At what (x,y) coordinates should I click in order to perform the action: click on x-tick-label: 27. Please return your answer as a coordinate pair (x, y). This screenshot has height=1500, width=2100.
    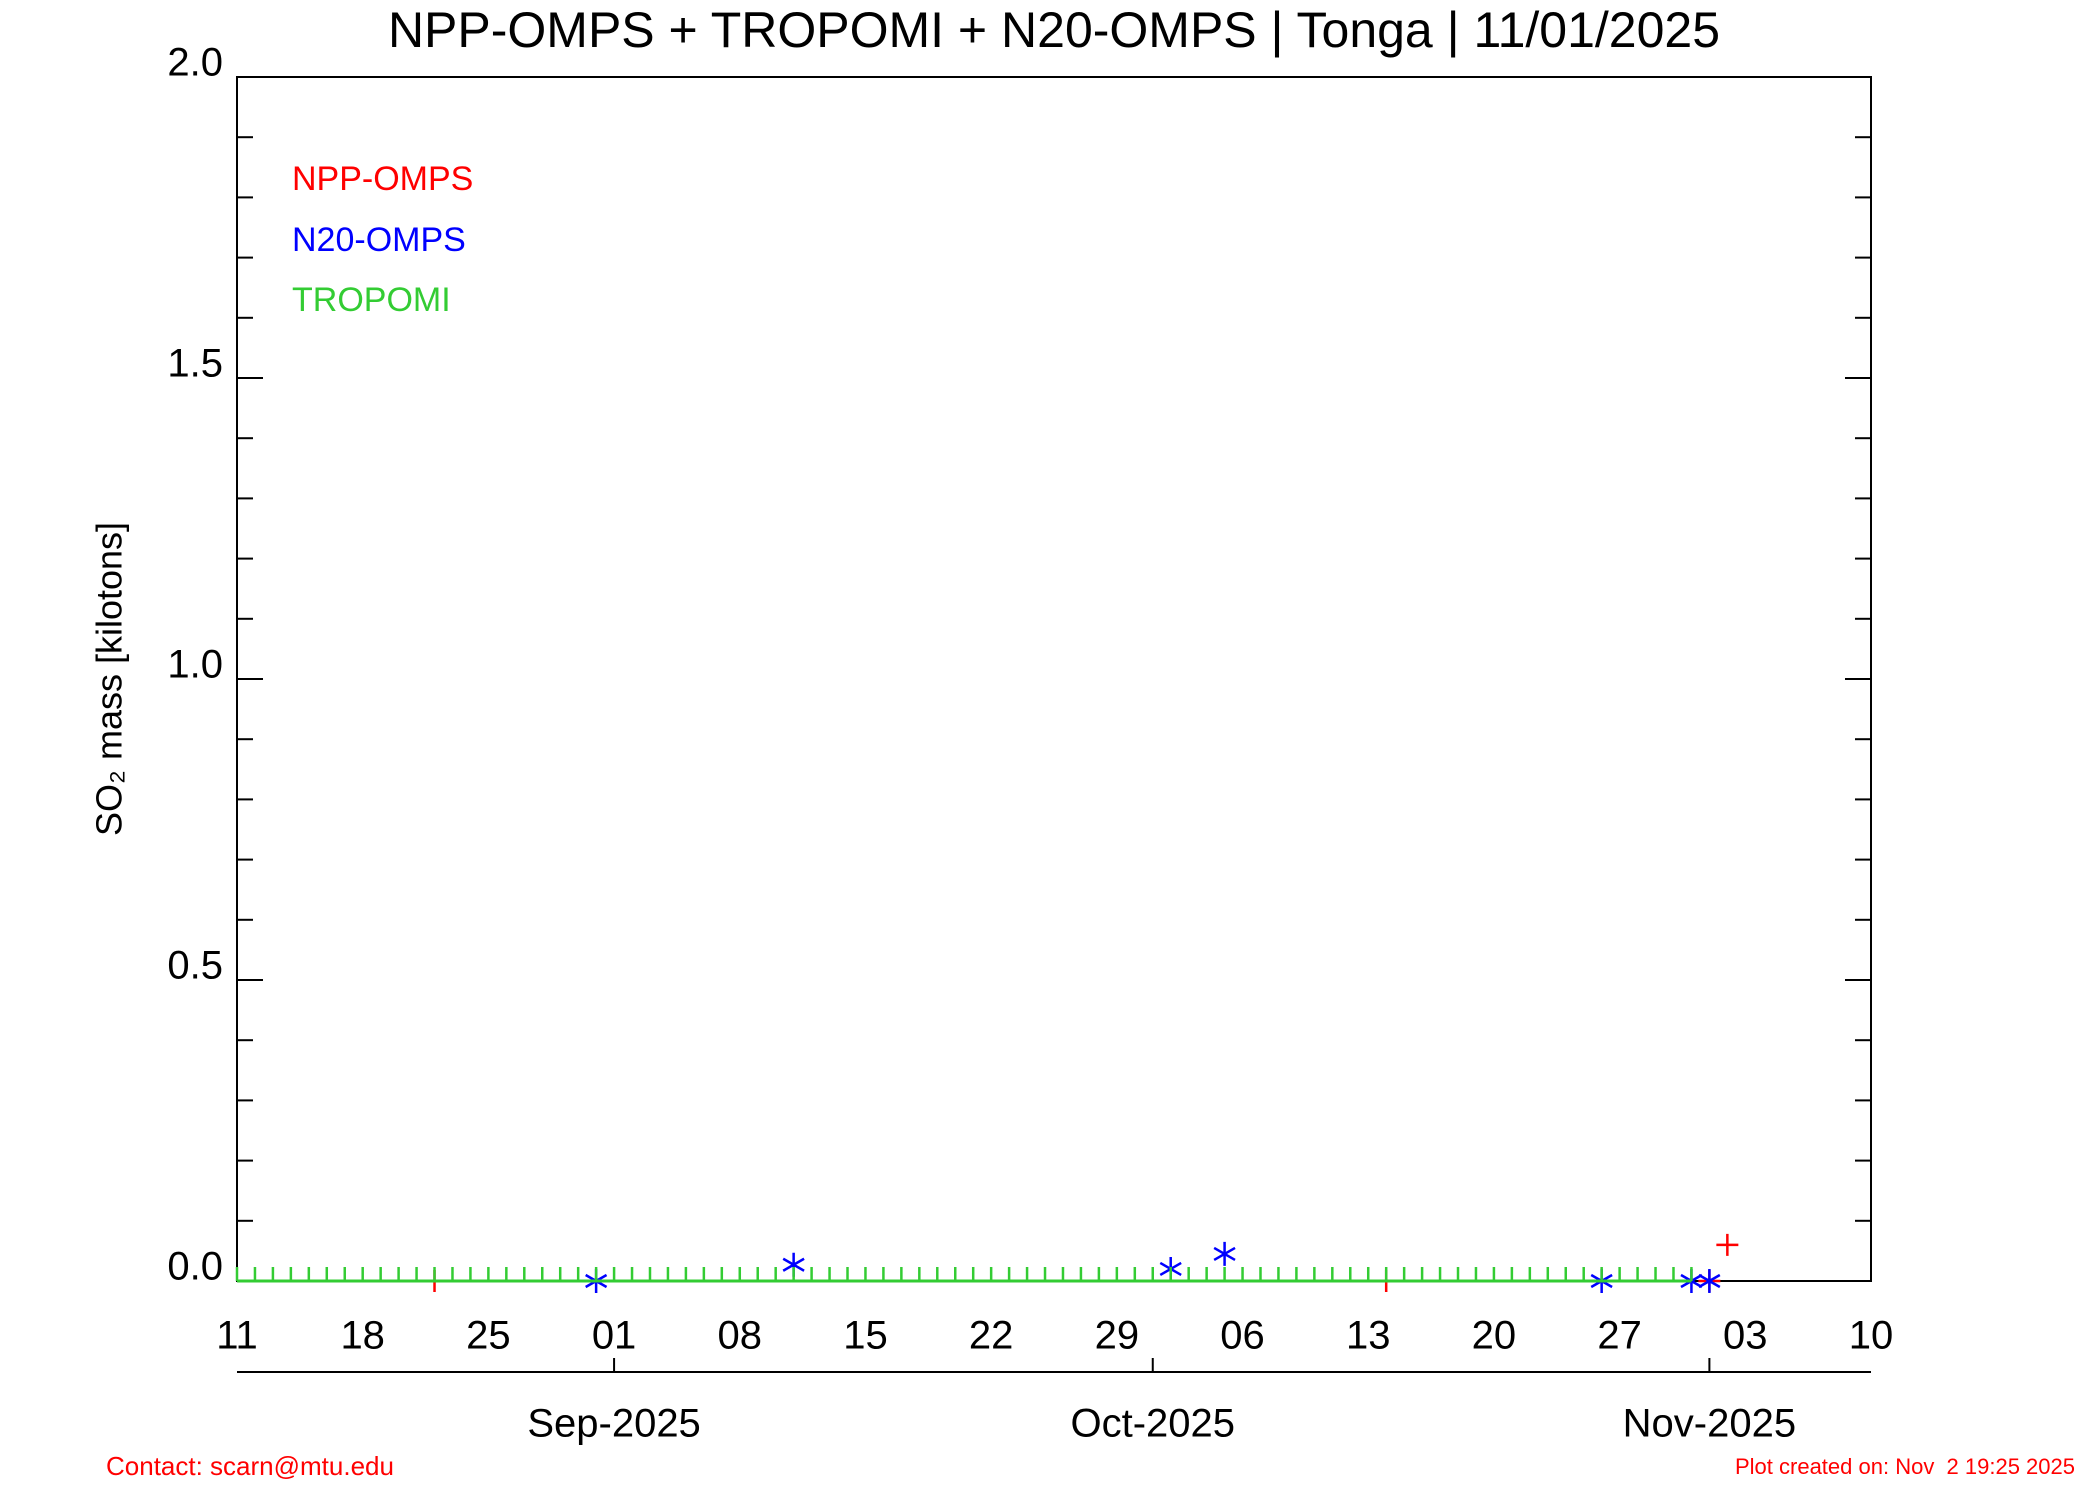
    Looking at the image, I should click on (1619, 1336).